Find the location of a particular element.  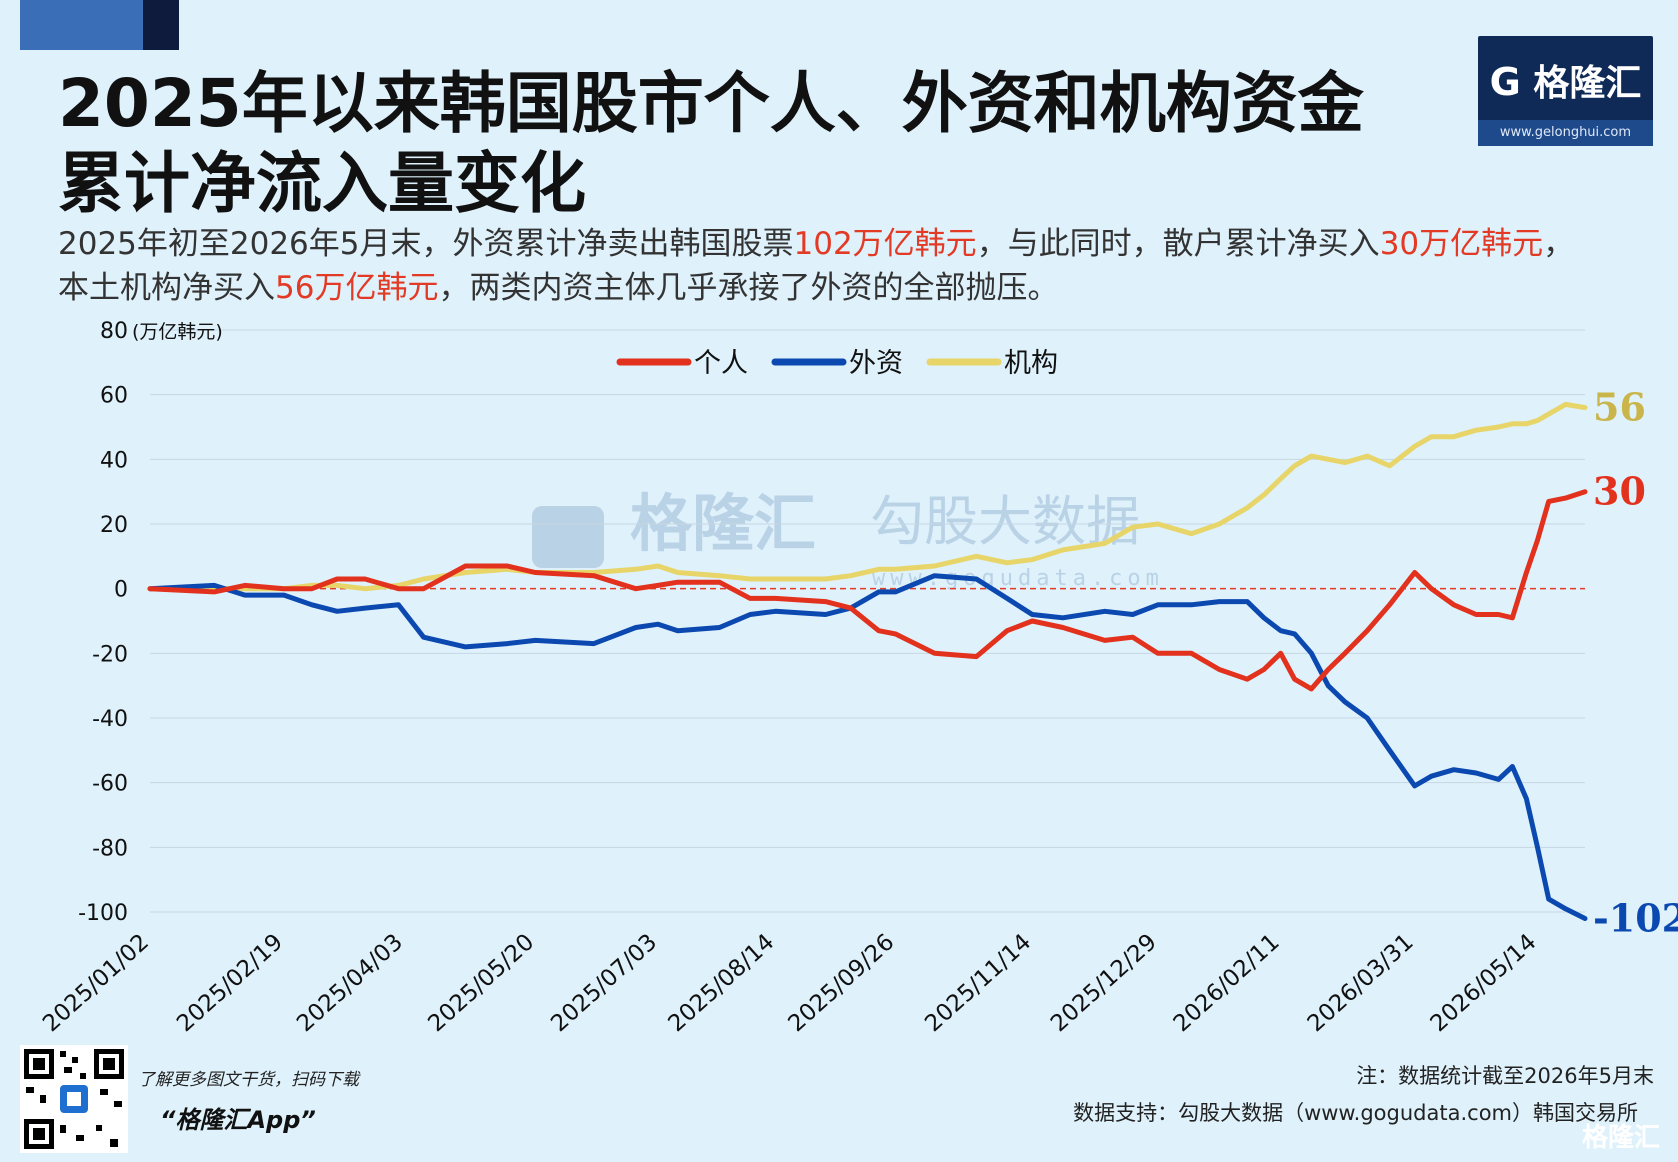

y-tick-label: 40 is located at coordinates (114, 460).